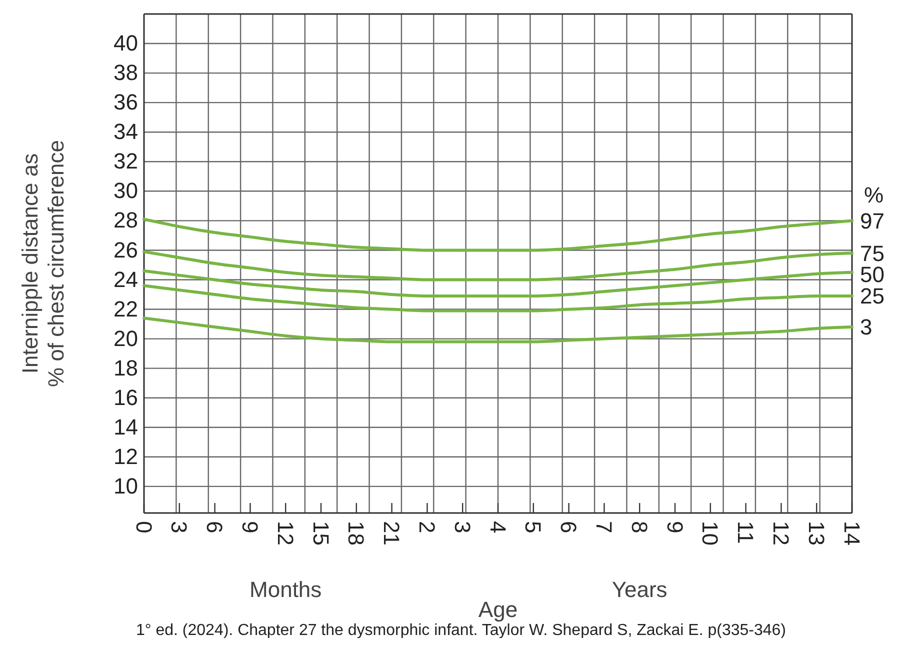 The image size is (922, 646). What do you see at coordinates (126, 249) in the screenshot?
I see `y-tick-label: 26` at bounding box center [126, 249].